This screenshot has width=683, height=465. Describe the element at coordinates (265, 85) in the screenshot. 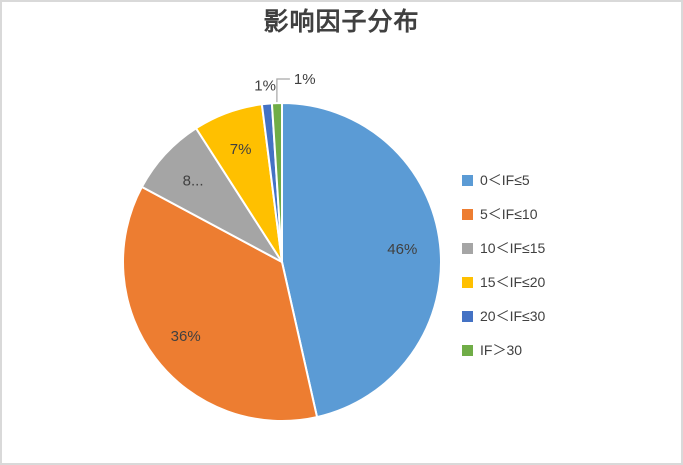

I see `data-label-4: 1%` at that location.